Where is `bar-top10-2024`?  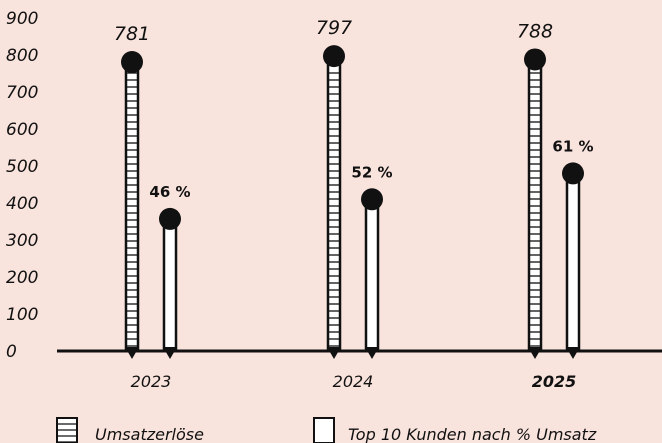
bar-top10-2024 is located at coordinates (372, 275).